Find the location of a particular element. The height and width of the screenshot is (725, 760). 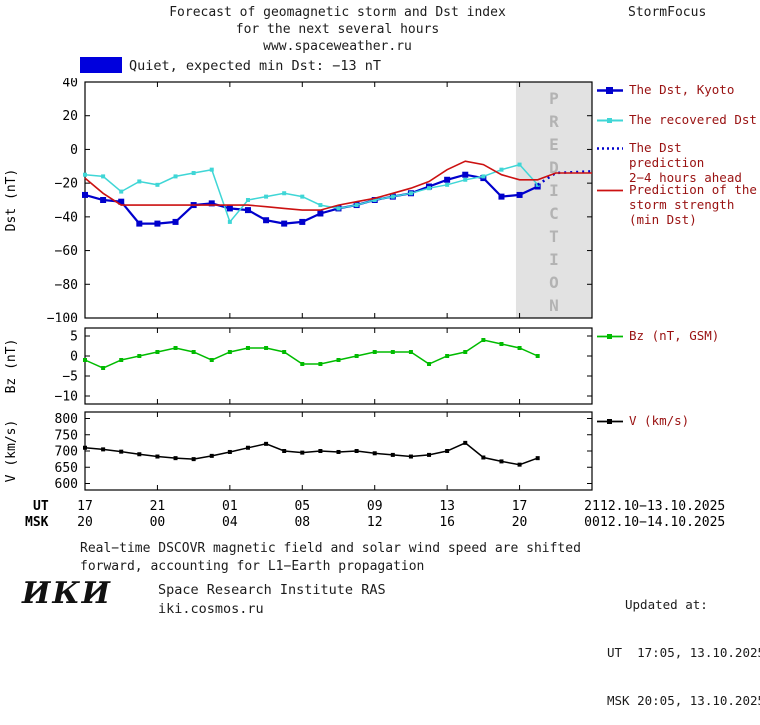

svg-text: T is located at coordinates (554, 236).